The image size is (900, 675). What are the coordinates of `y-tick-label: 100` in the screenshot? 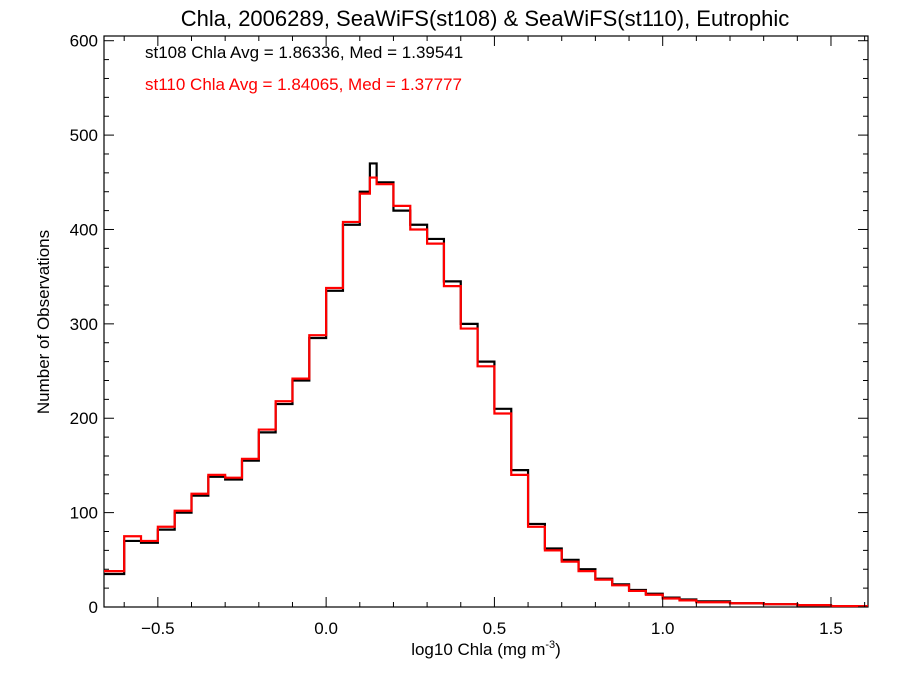 It's located at (84, 513).